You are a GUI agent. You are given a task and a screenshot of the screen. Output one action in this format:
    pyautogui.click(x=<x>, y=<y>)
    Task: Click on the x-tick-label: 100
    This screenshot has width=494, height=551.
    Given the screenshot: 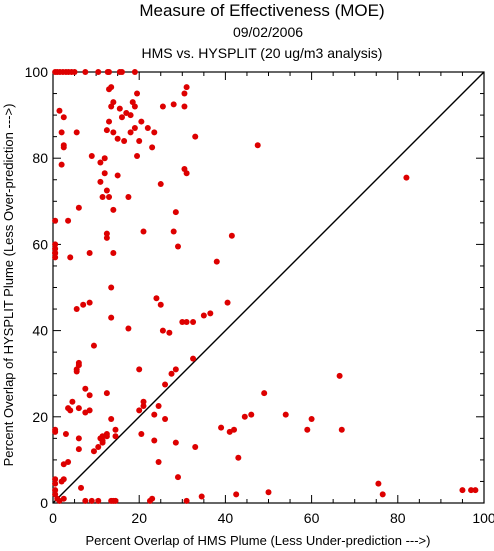 What is the action you would take?
    pyautogui.click(x=483, y=518)
    